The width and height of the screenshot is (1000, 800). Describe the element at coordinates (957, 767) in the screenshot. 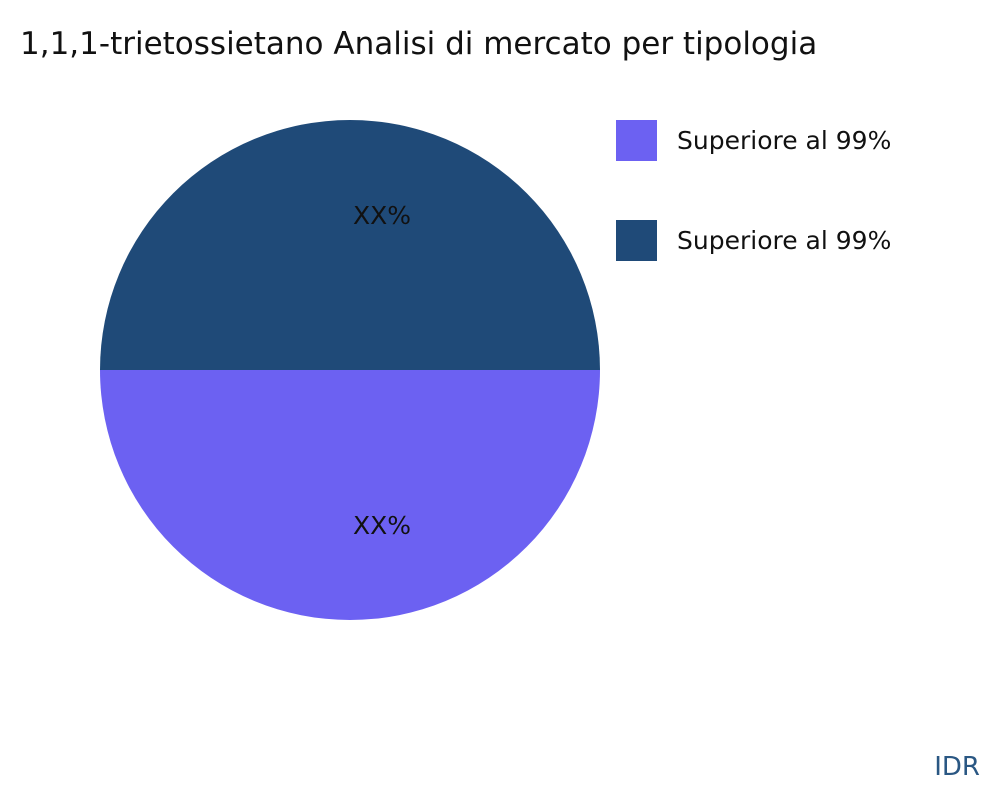

I see `watermark-logo: IDR` at that location.